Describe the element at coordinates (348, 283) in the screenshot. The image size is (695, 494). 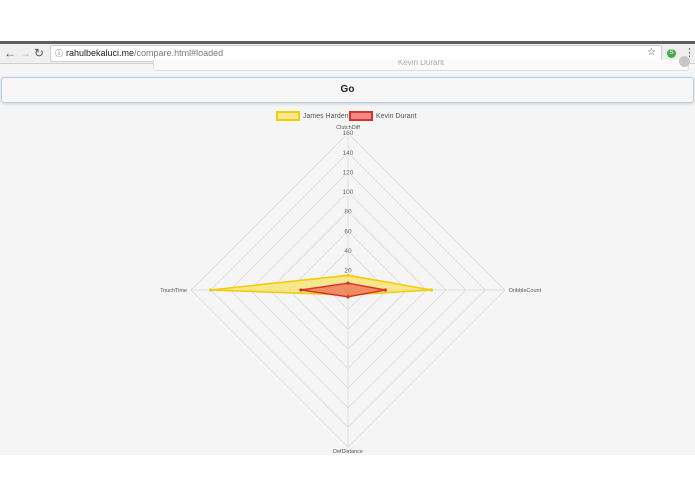
I see `point-kevin-durant-clutchdiff` at that location.